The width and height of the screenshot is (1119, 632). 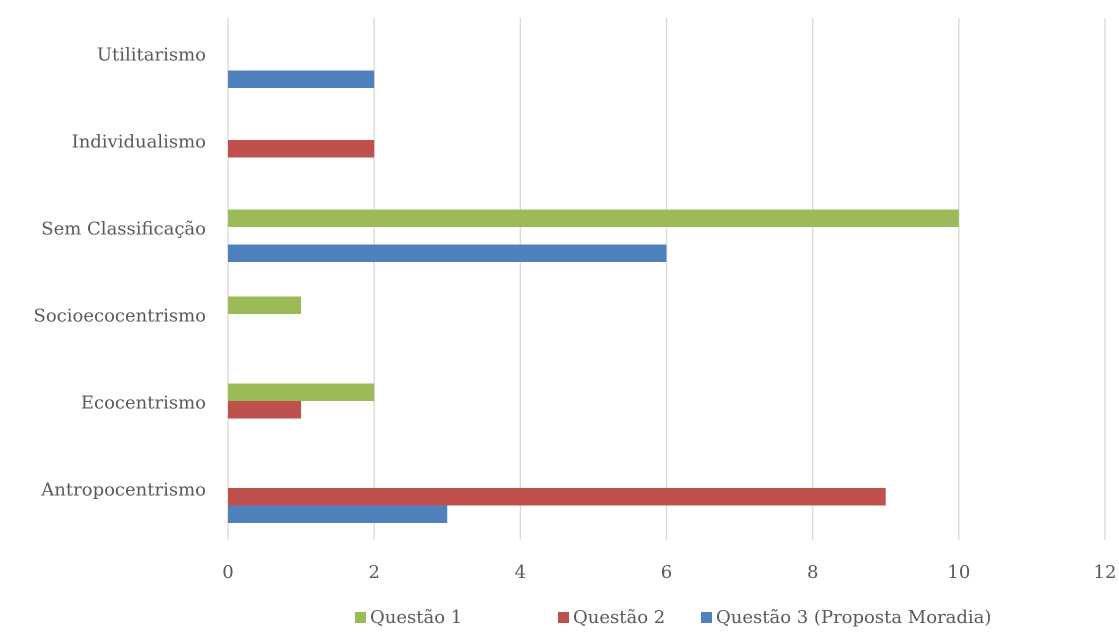 I want to click on x-axis-tick-labels: 0 2 4 6 8 10 12, so click(x=669, y=572).